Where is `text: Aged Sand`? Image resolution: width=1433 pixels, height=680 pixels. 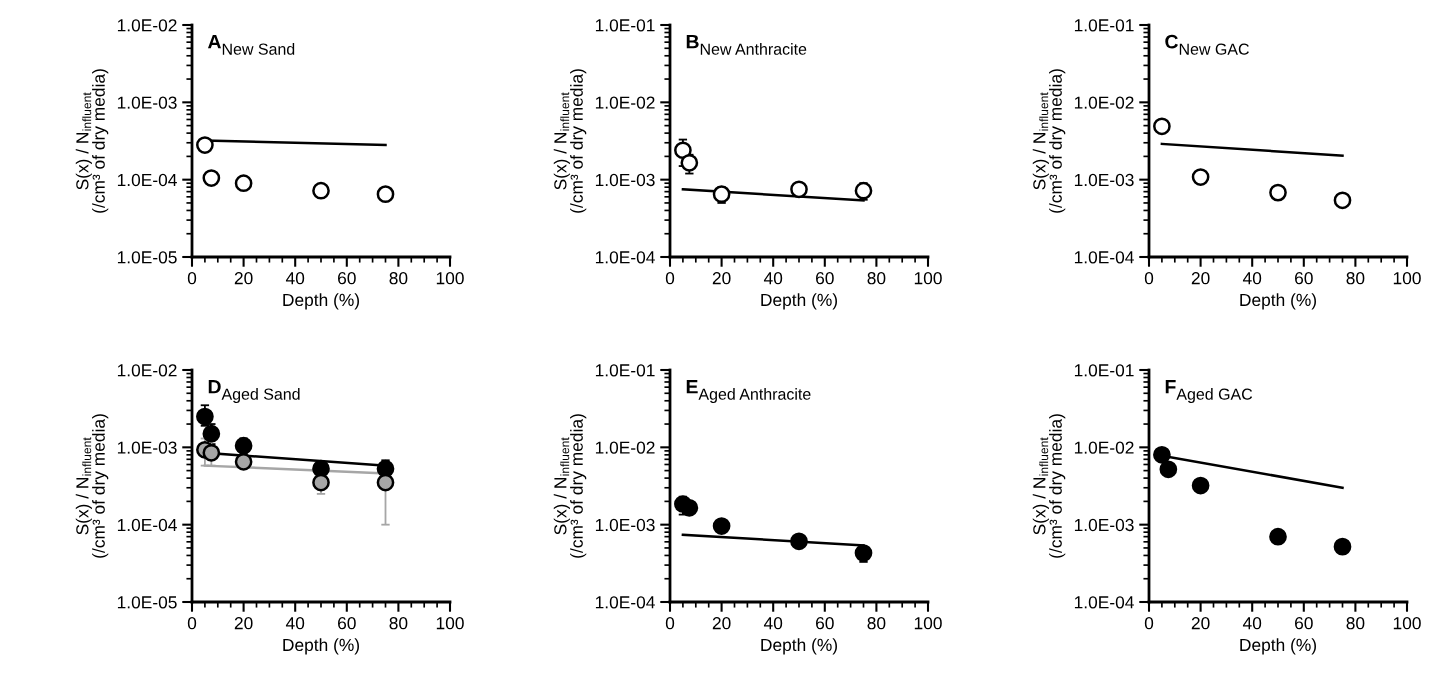 text: Aged Sand is located at coordinates (260, 395).